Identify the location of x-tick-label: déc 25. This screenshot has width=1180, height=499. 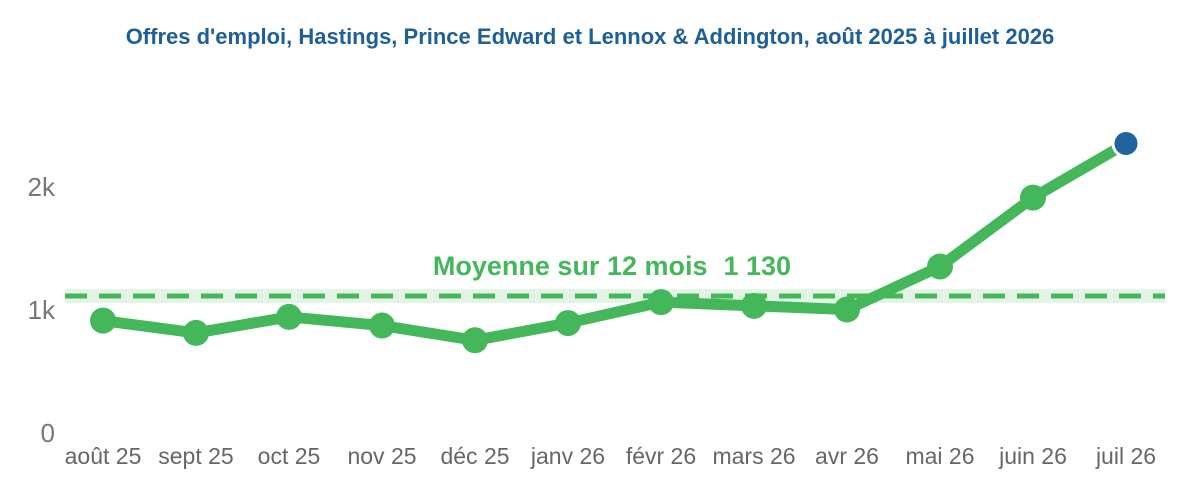
(474, 456).